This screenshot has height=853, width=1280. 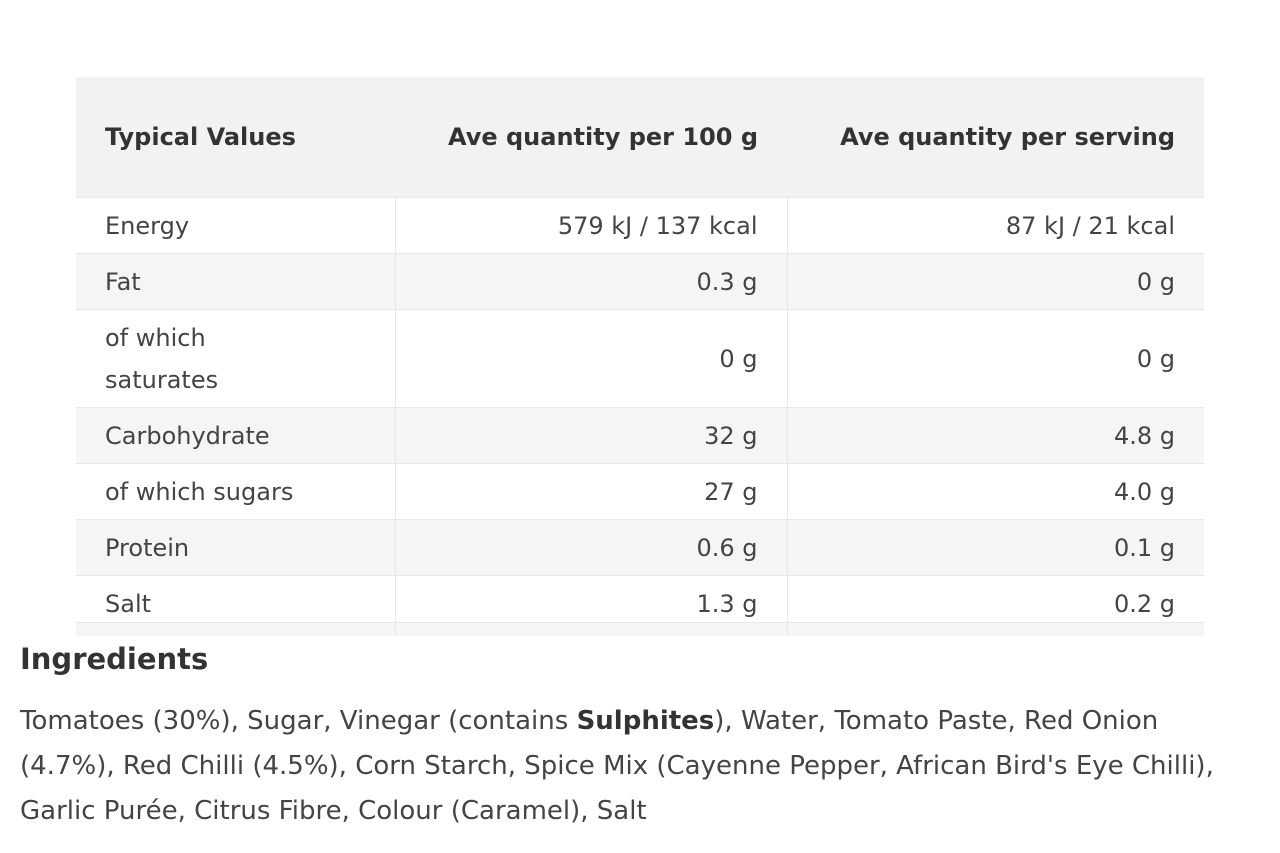 What do you see at coordinates (235, 603) in the screenshot?
I see `table-cell: Salt` at bounding box center [235, 603].